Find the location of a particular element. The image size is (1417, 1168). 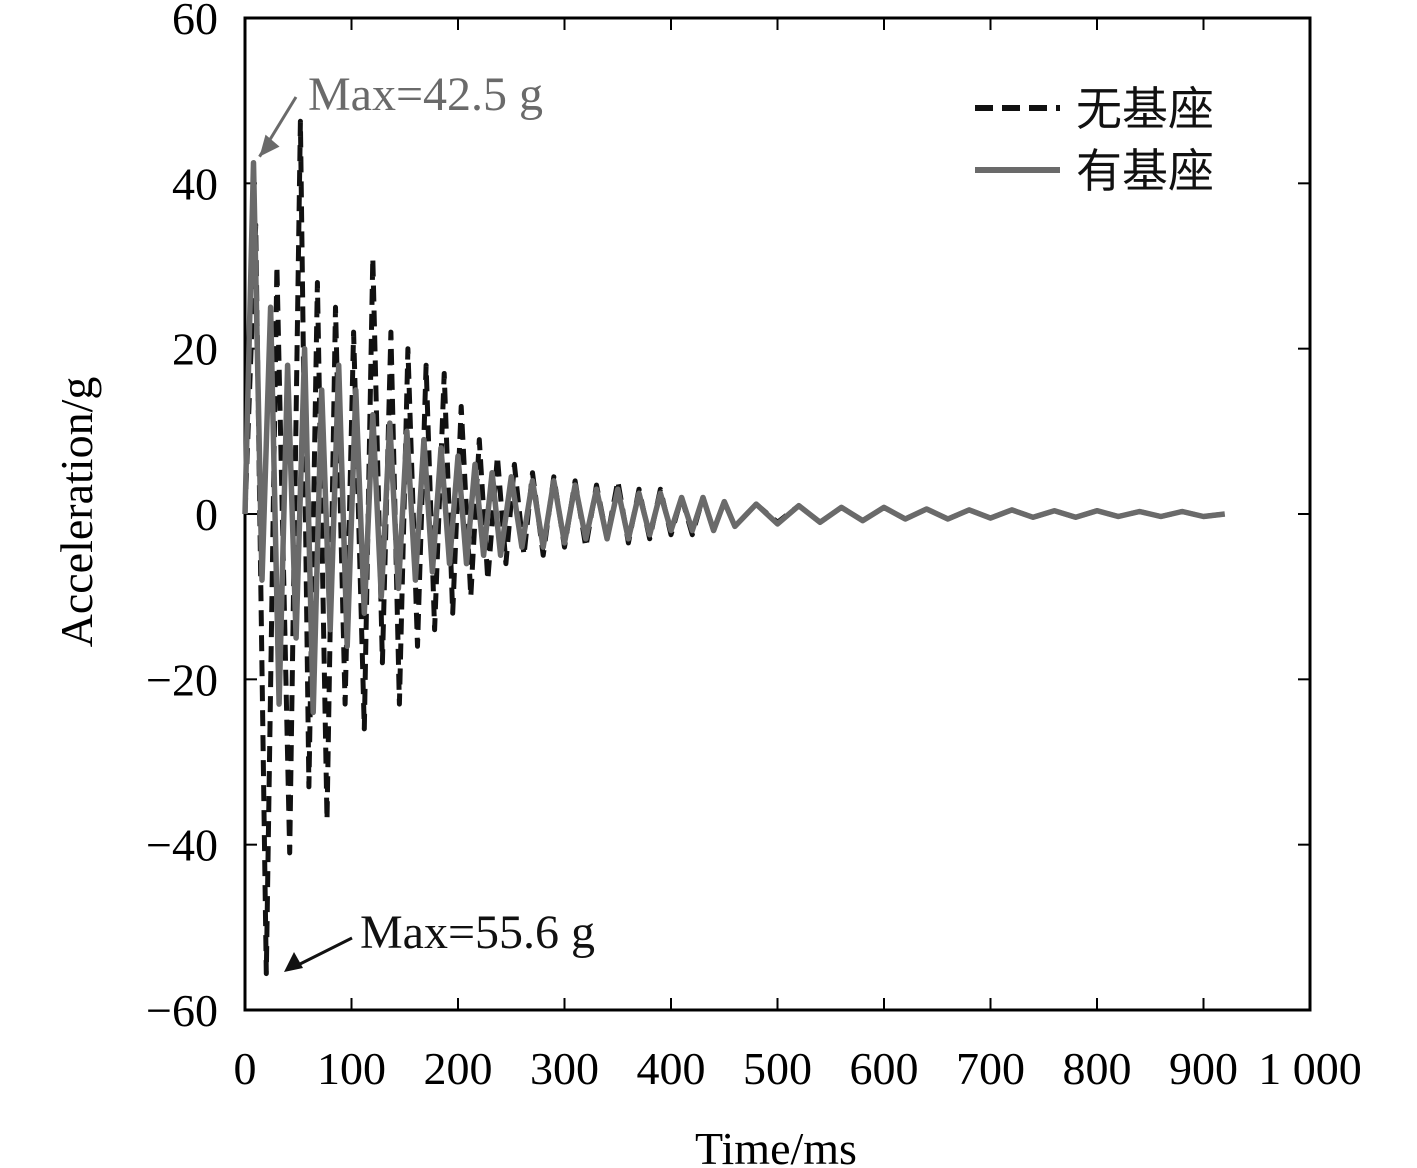

y-axis-label: Acceleration/g is located at coordinates (76, 512).